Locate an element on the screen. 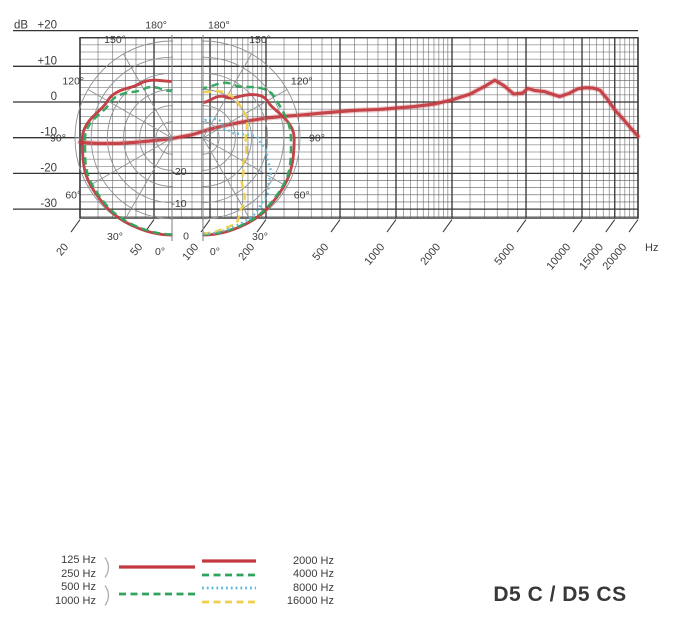 Image resolution: width=680 pixels, height=630 pixels. legend-group-brace-mid is located at coordinates (107, 595).